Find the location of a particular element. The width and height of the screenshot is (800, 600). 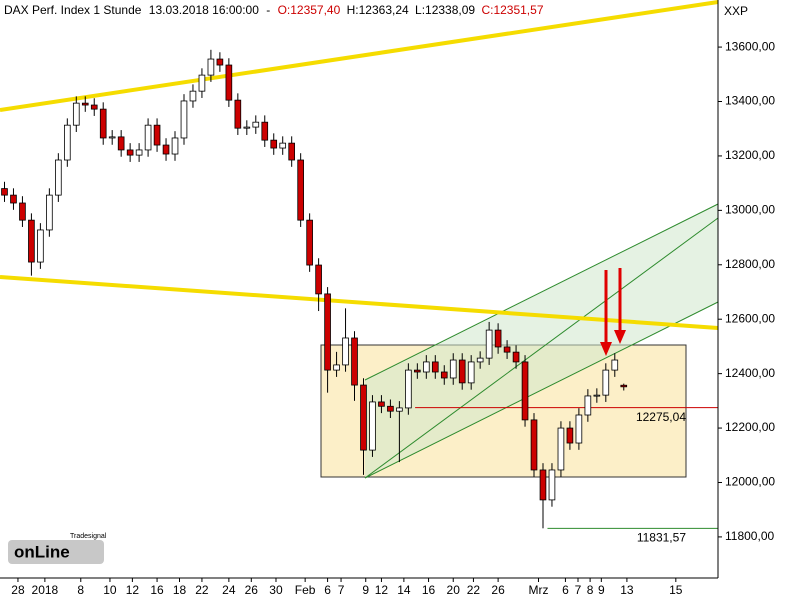

x-tick-label: 28 is located at coordinates (18, 590).